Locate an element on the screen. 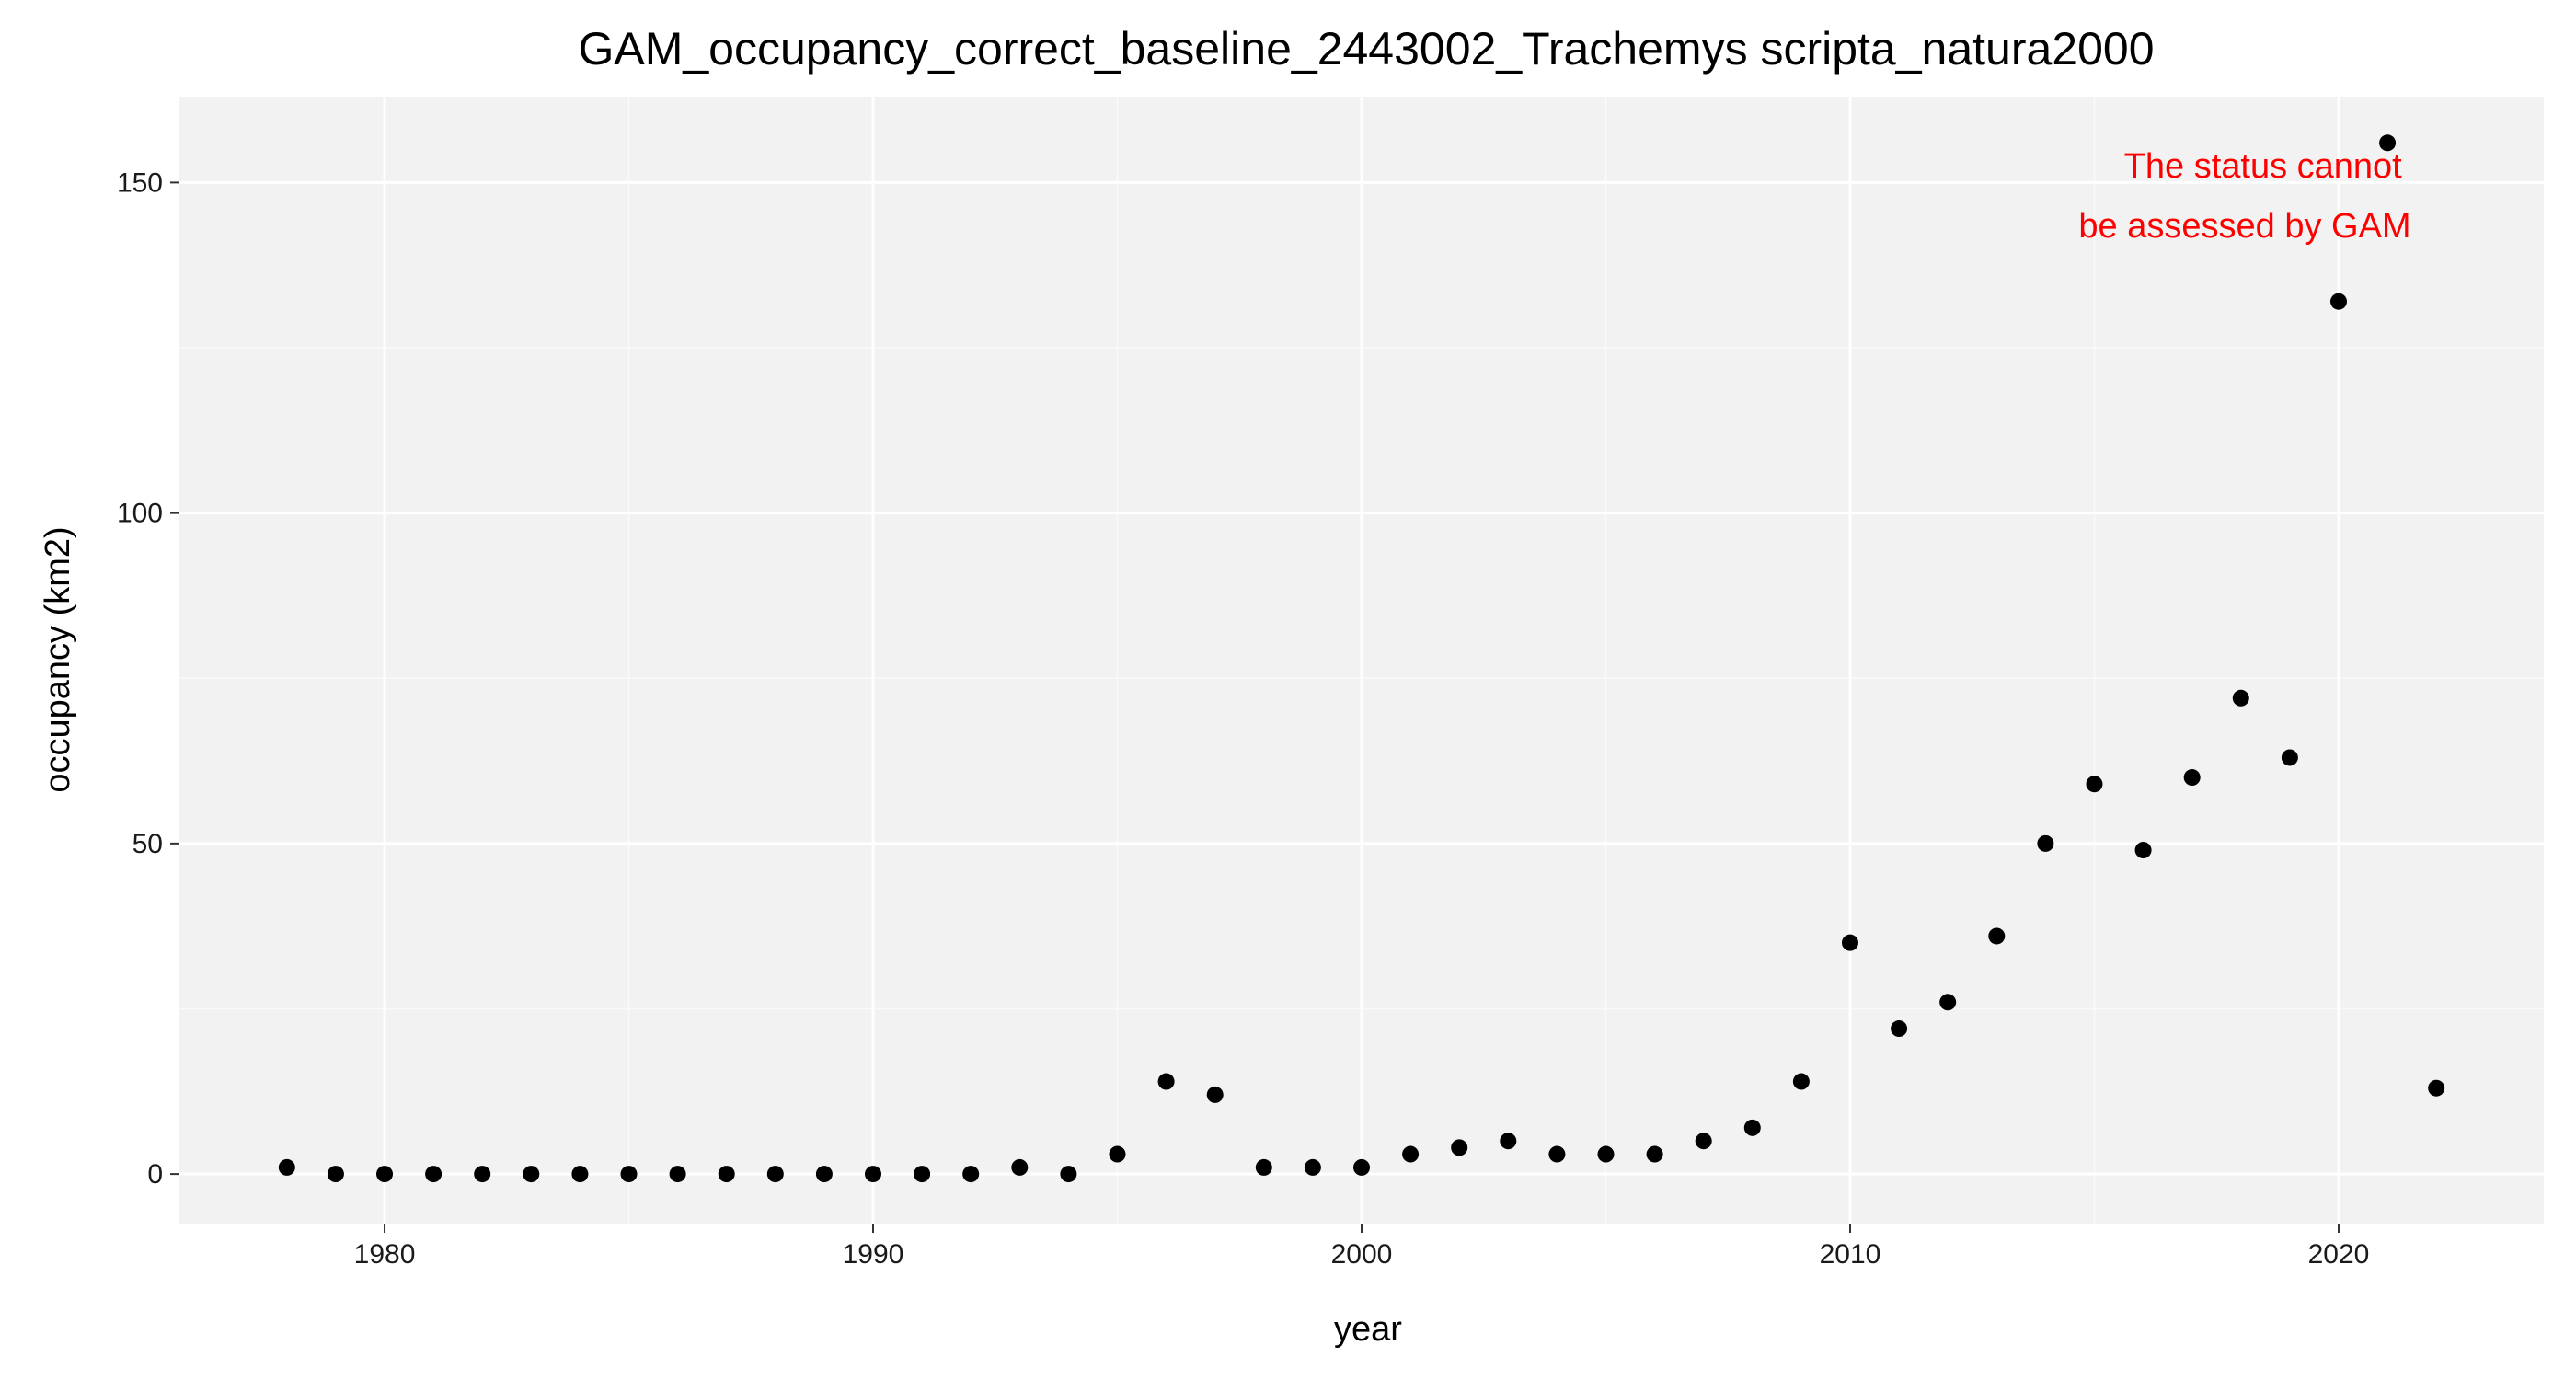 Image resolution: width=2576 pixels, height=1380 pixels. status-annotation-line-2: be assessed by GAM is located at coordinates (2244, 226).